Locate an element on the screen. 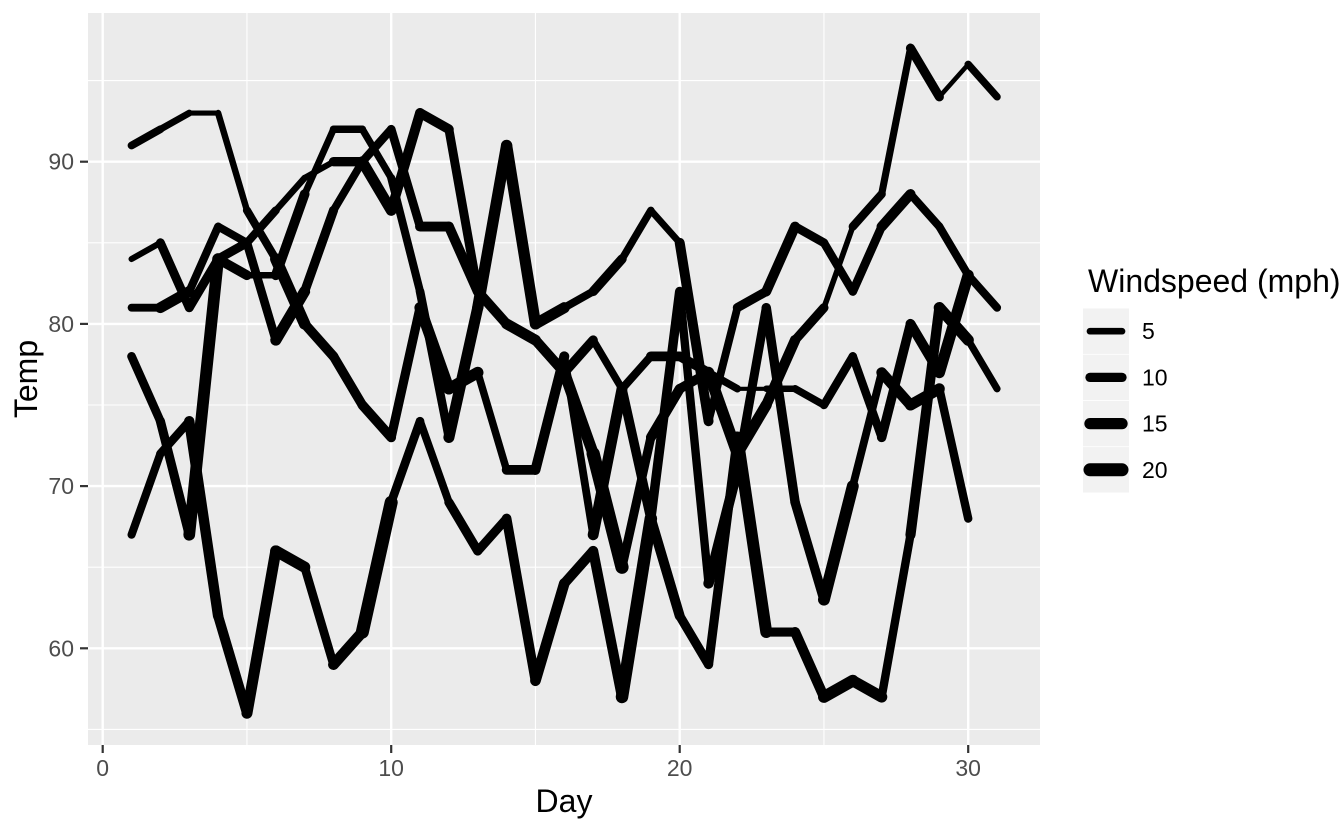 This screenshot has height=835, width=1344. x-axis-title: Day is located at coordinates (564, 801).